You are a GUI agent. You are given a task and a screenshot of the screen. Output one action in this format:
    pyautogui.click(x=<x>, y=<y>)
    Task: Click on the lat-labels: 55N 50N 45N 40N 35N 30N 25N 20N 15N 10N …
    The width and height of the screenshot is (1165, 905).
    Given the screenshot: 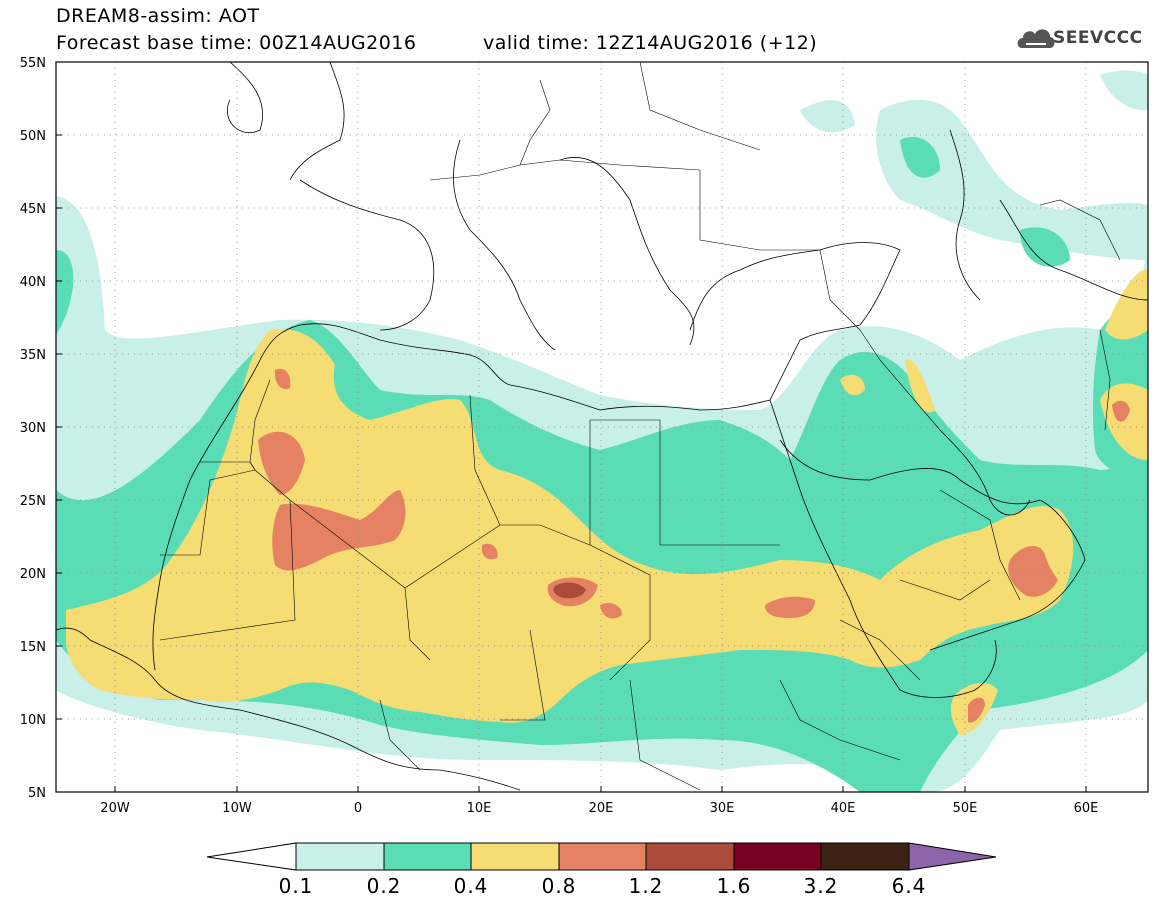 What is the action you would take?
    pyautogui.click(x=33, y=428)
    